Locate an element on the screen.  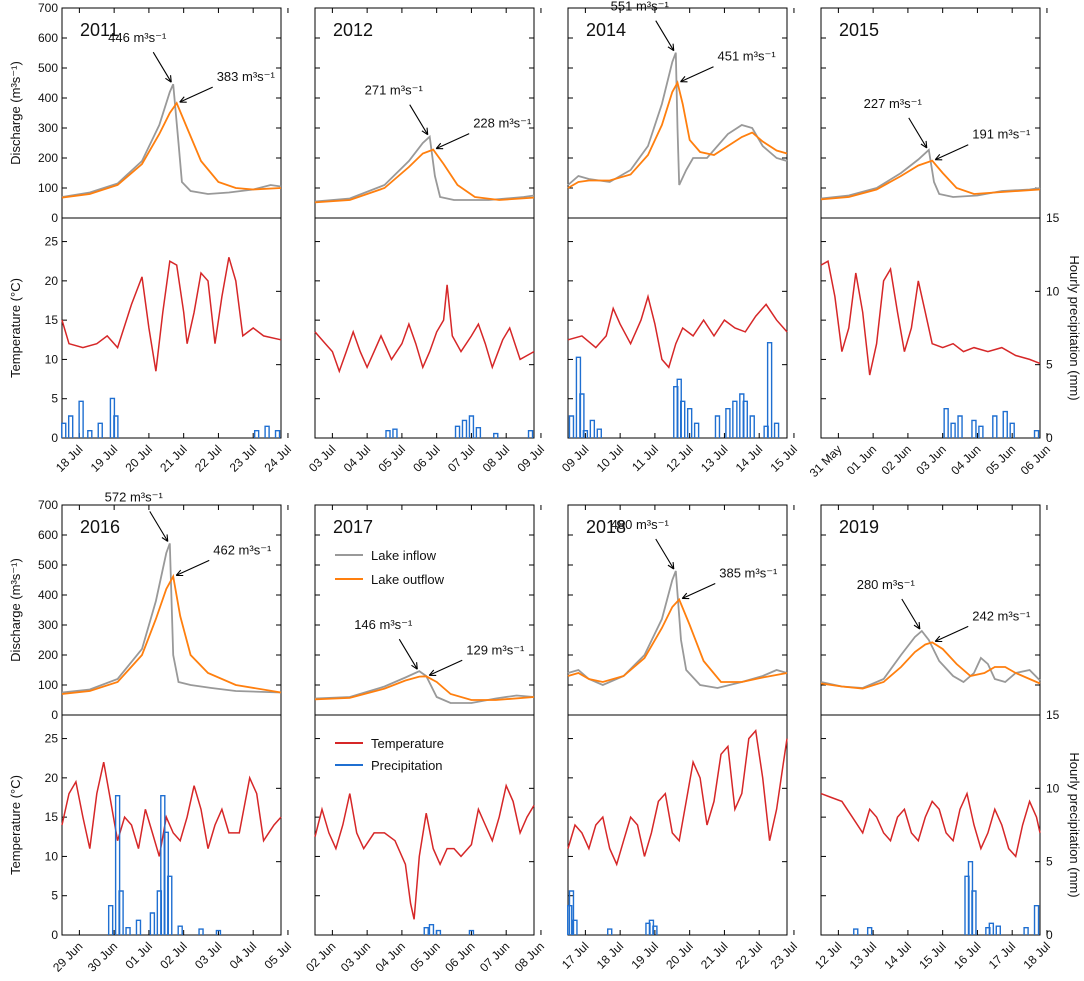
temperature-axis-label: Temperature (°C) is located at coordinates (15, 825).